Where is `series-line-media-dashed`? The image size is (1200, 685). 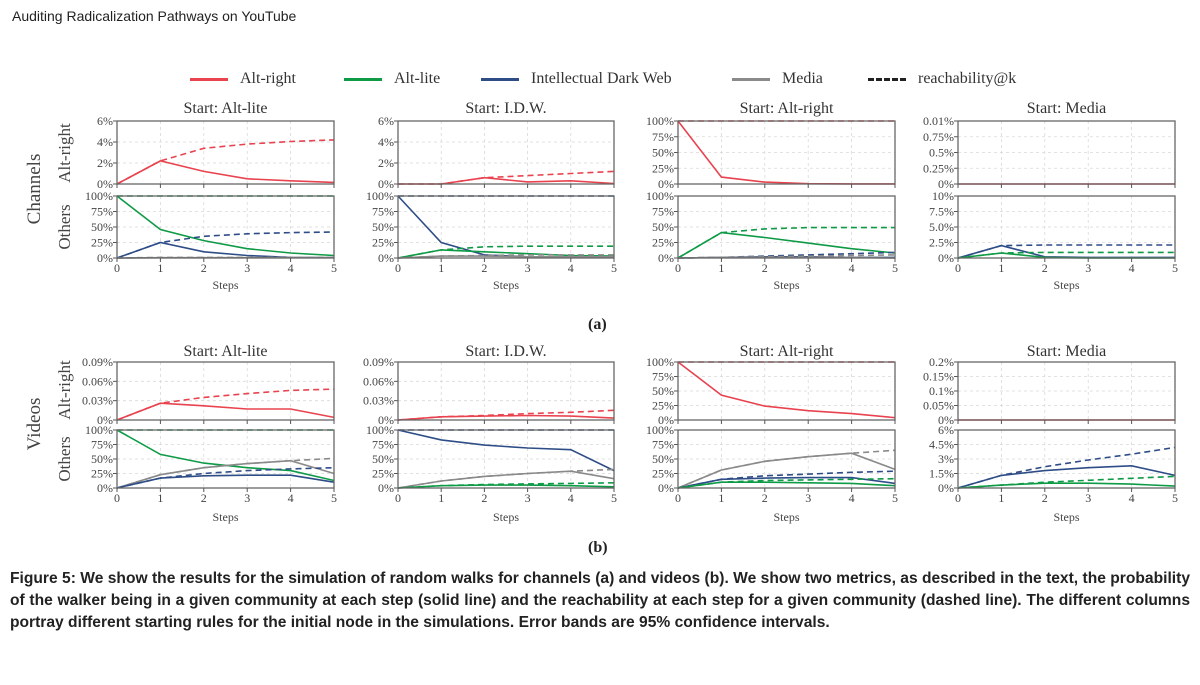 series-line-media-dashed is located at coordinates (506, 478).